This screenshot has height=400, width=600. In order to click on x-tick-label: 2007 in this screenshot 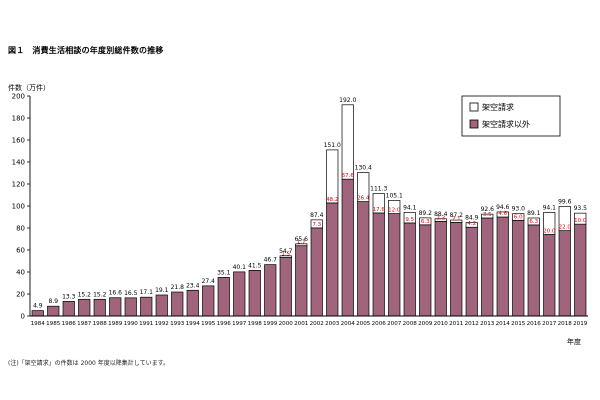, I will do `click(394, 324)`.